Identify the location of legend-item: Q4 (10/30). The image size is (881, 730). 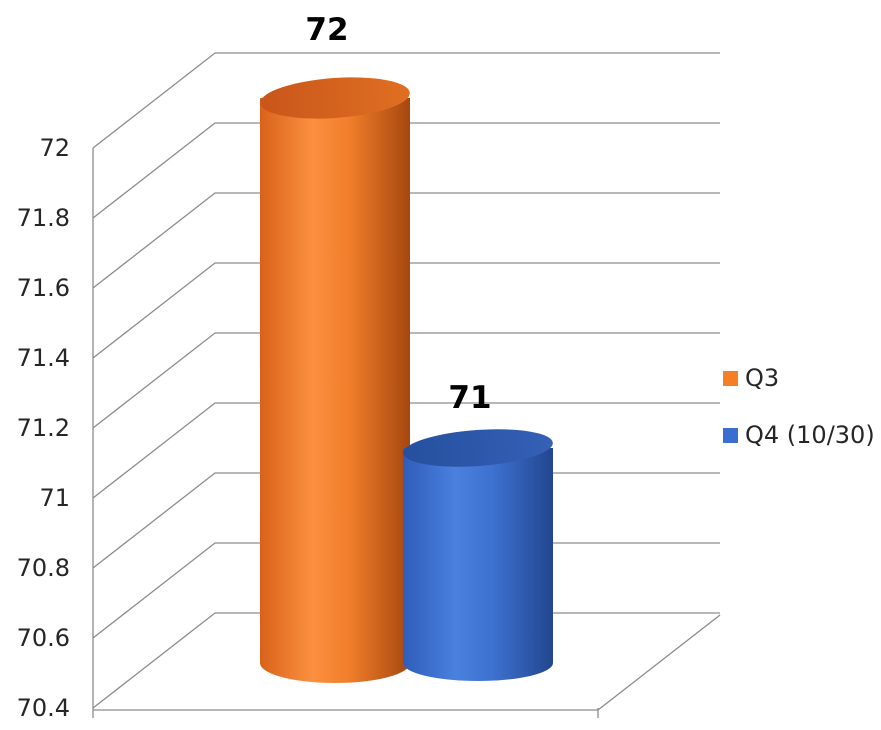
(799, 435).